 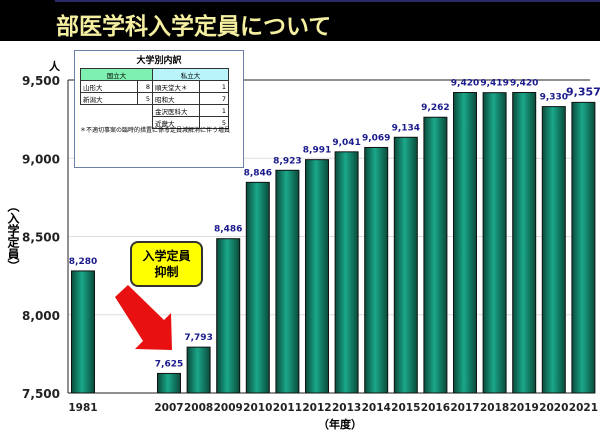 I want to click on x-tick-label: 2017, so click(x=464, y=408).